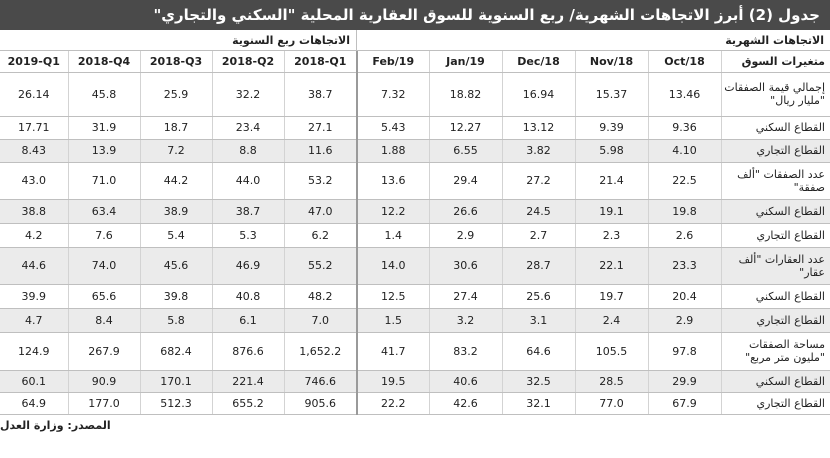 The image size is (830, 458). Describe the element at coordinates (612, 381) in the screenshot. I see `table-cell: 28.5` at that location.